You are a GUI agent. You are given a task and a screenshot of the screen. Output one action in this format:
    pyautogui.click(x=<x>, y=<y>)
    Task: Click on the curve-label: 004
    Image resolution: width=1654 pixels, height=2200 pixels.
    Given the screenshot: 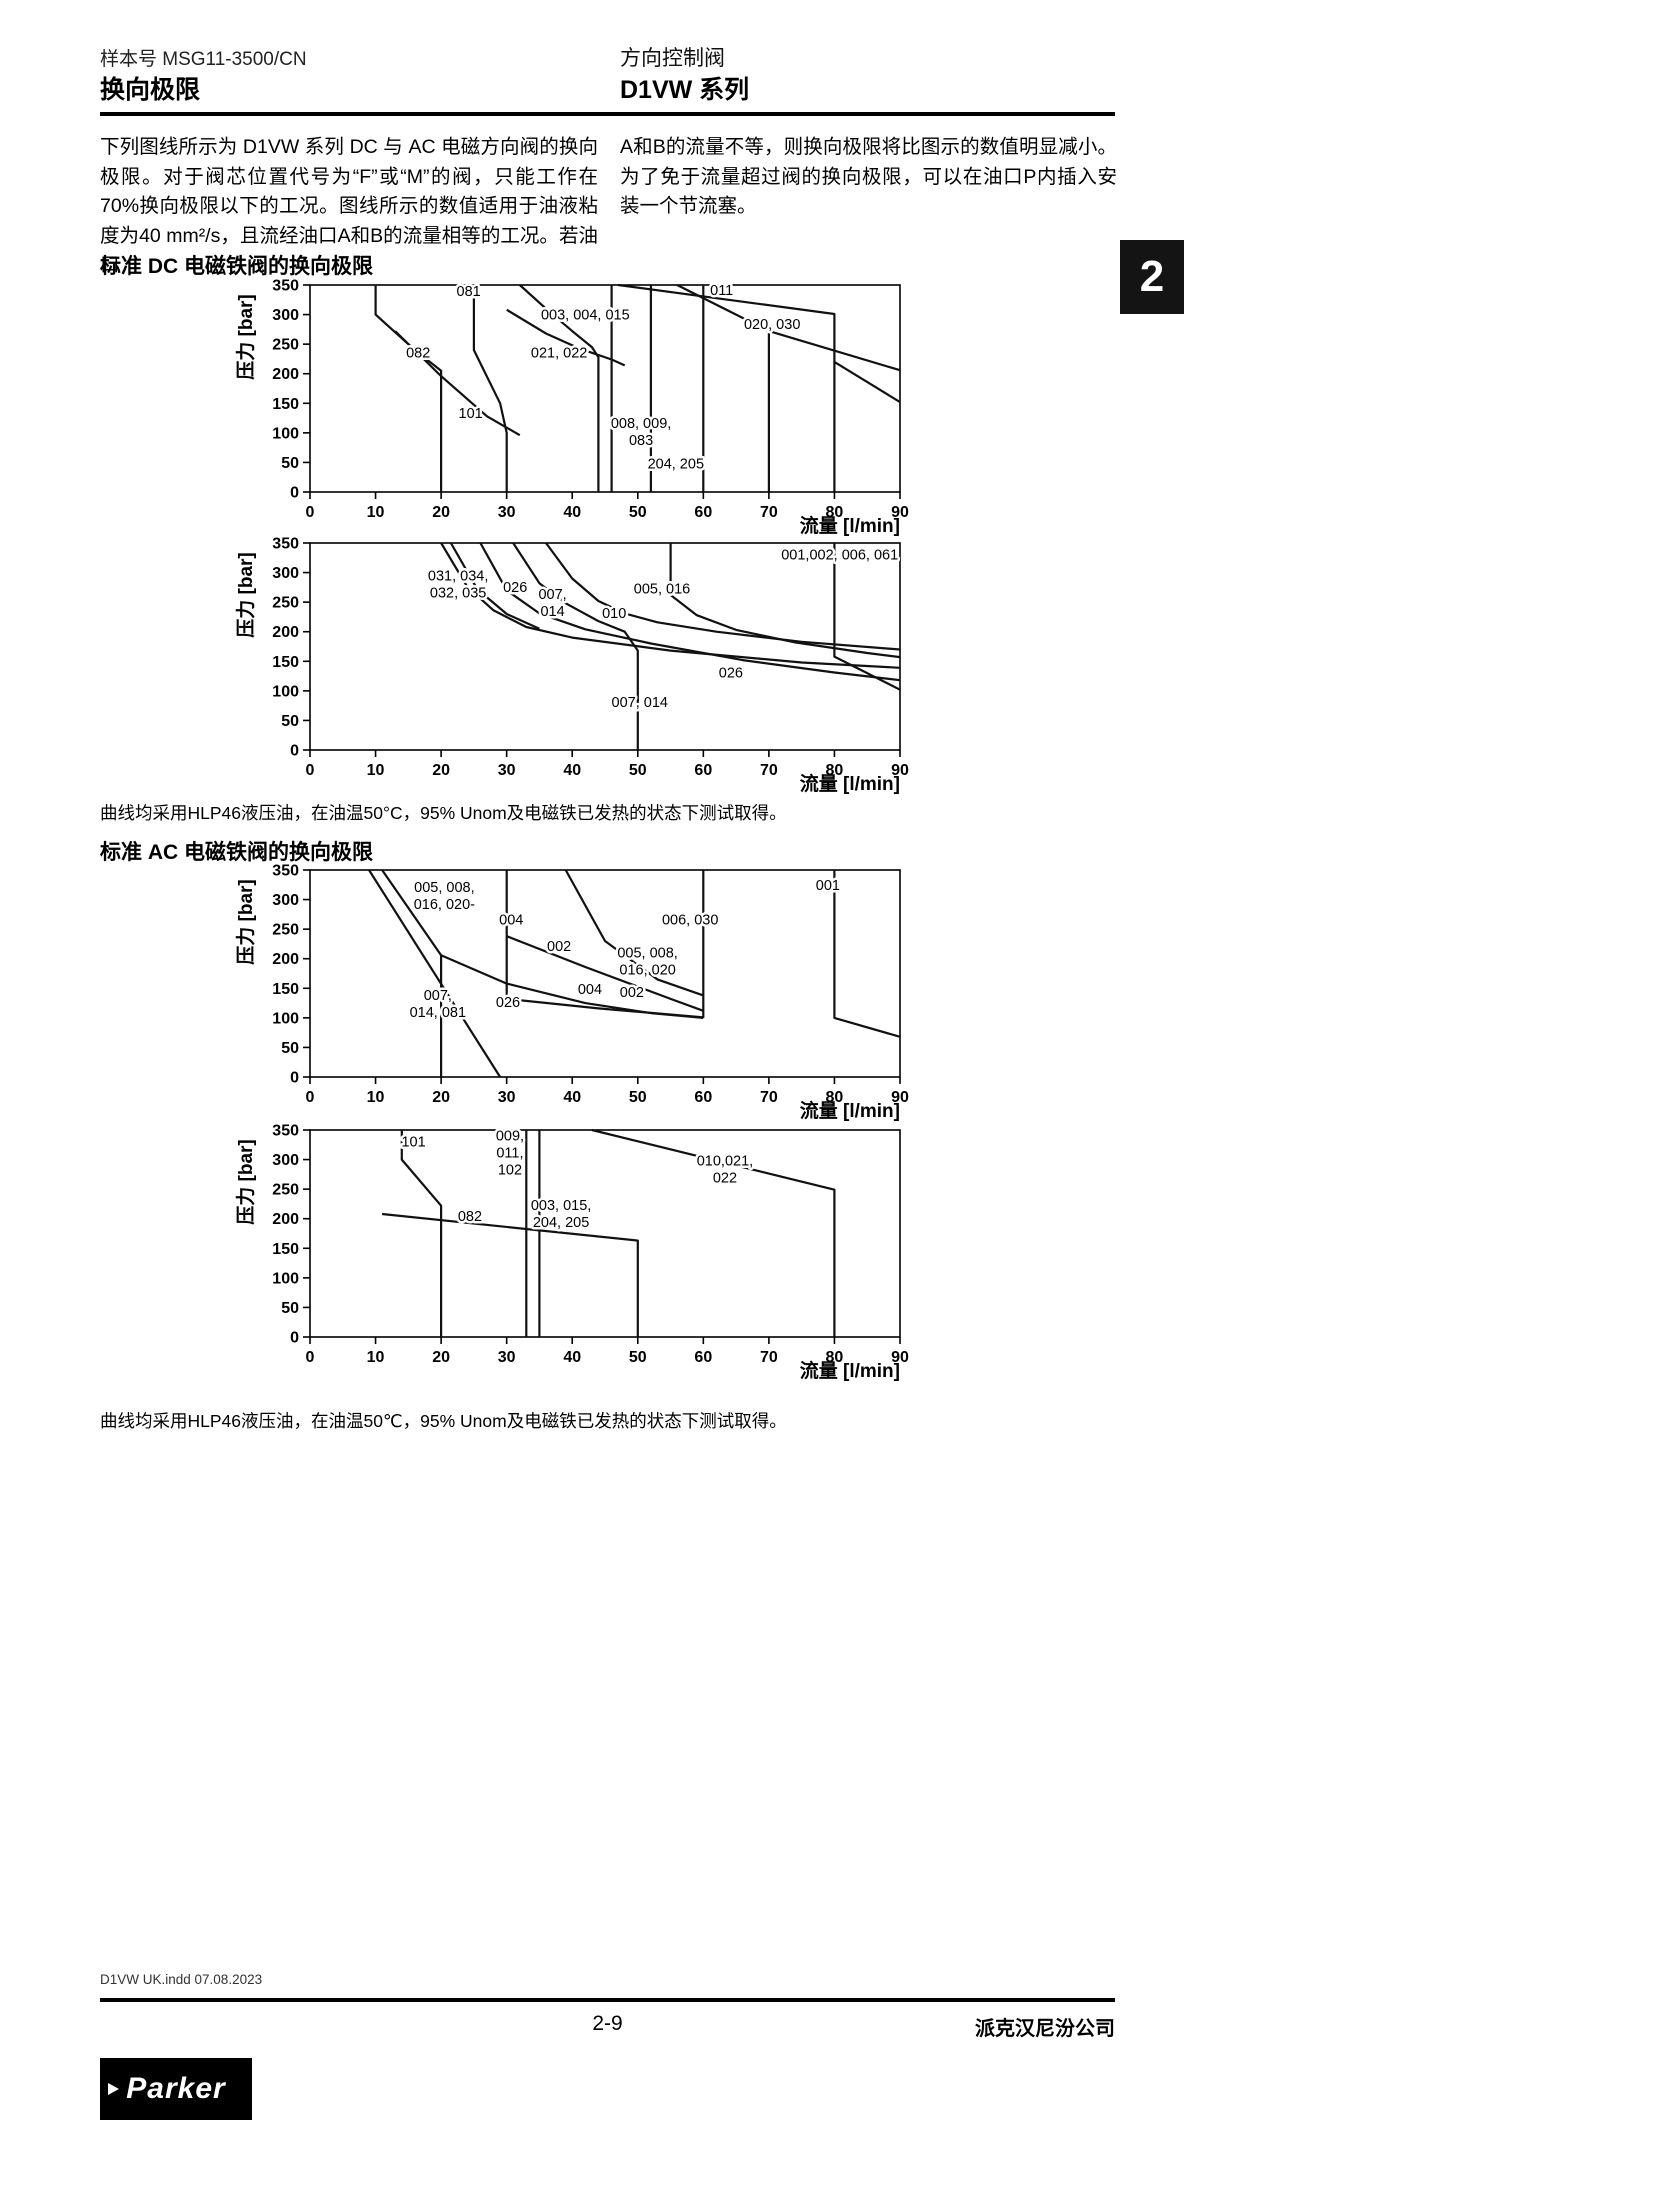 What is the action you would take?
    pyautogui.click(x=590, y=990)
    